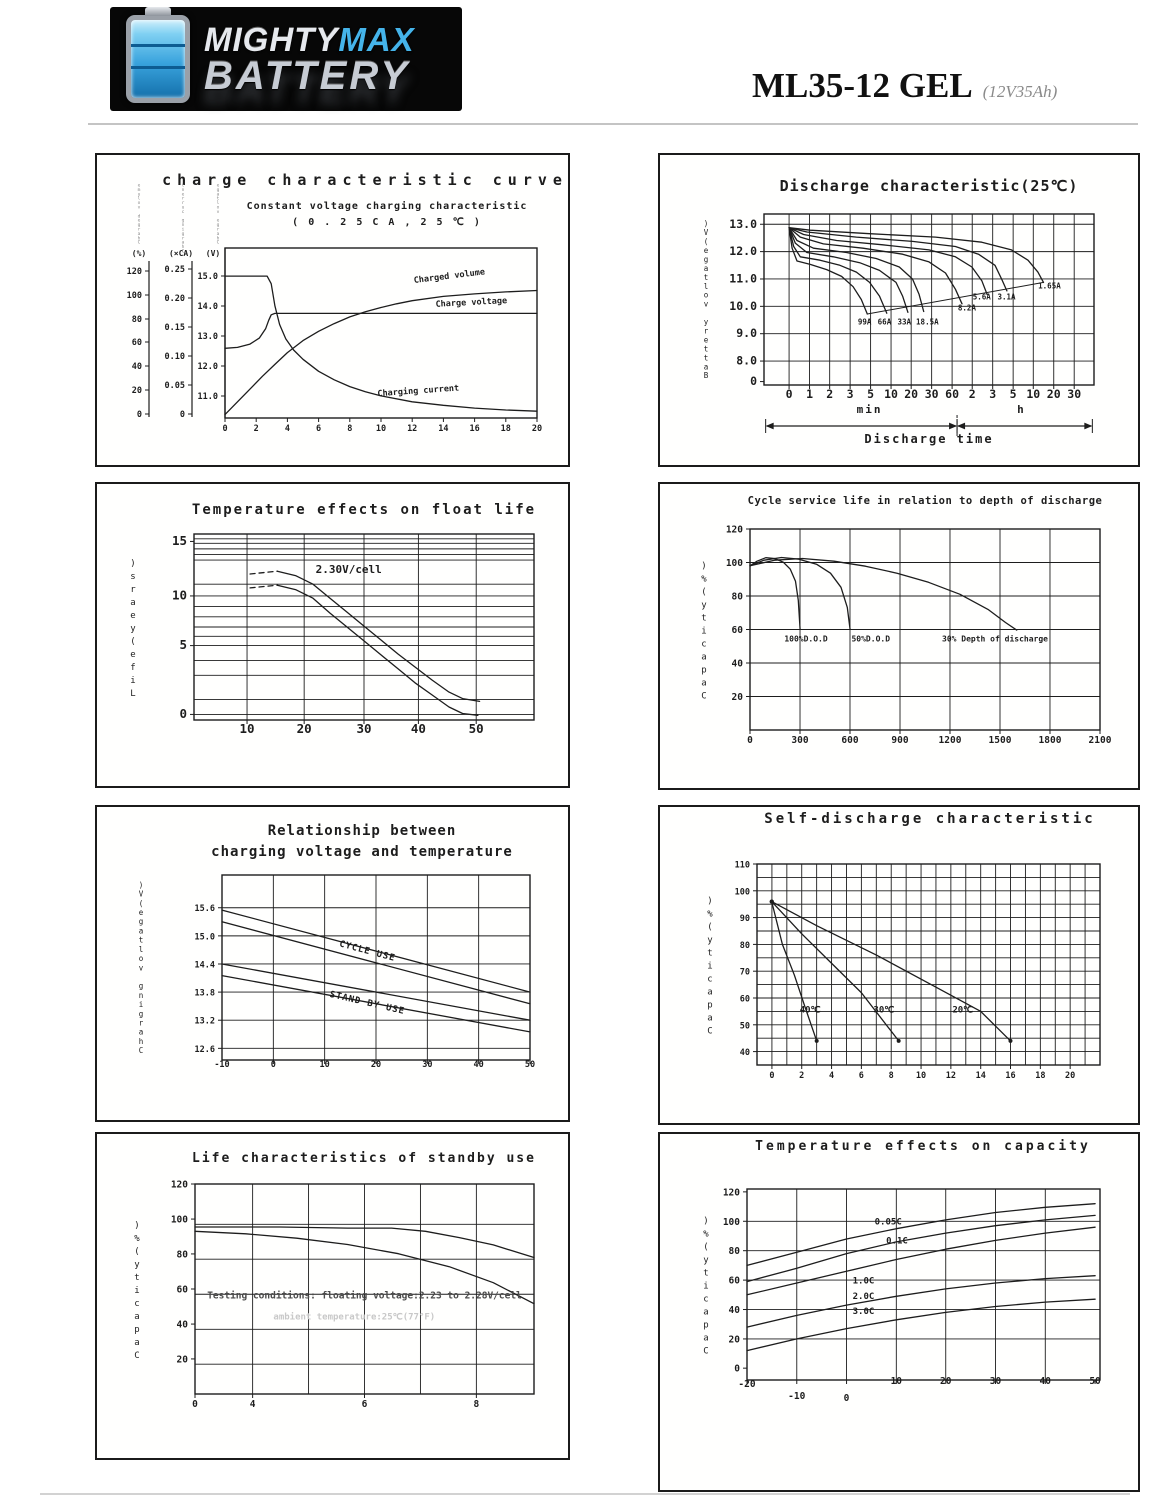  What do you see at coordinates (923, 1146) in the screenshot?
I see `chart-title: Temperature effects on capacity` at bounding box center [923, 1146].